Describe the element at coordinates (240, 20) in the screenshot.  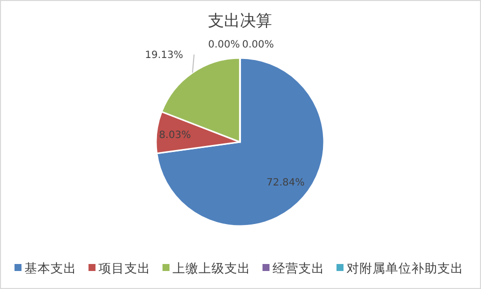
I see `chart-title: 支出决算` at that location.